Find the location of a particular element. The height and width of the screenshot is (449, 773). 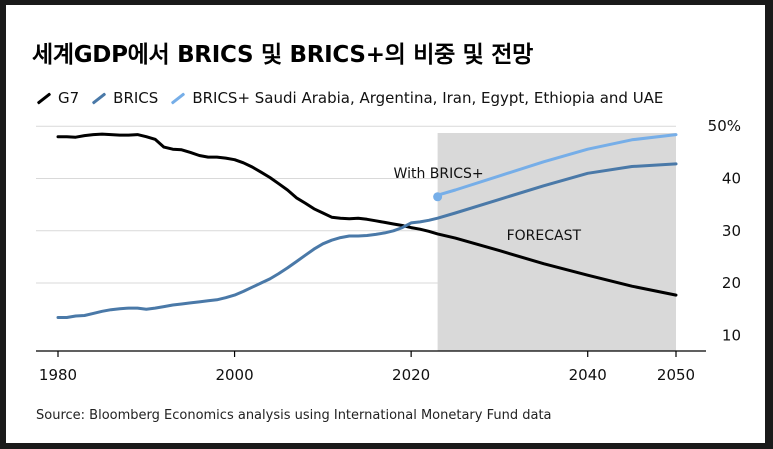

label-layer: FORECAST is located at coordinates (544, 236).